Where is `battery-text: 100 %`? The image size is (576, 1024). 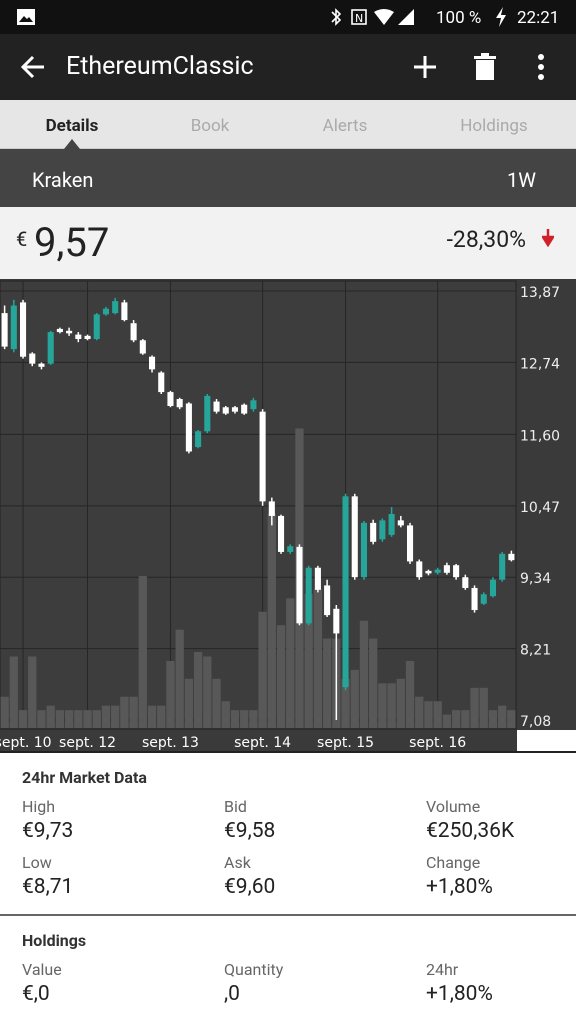
battery-text: 100 % is located at coordinates (459, 18).